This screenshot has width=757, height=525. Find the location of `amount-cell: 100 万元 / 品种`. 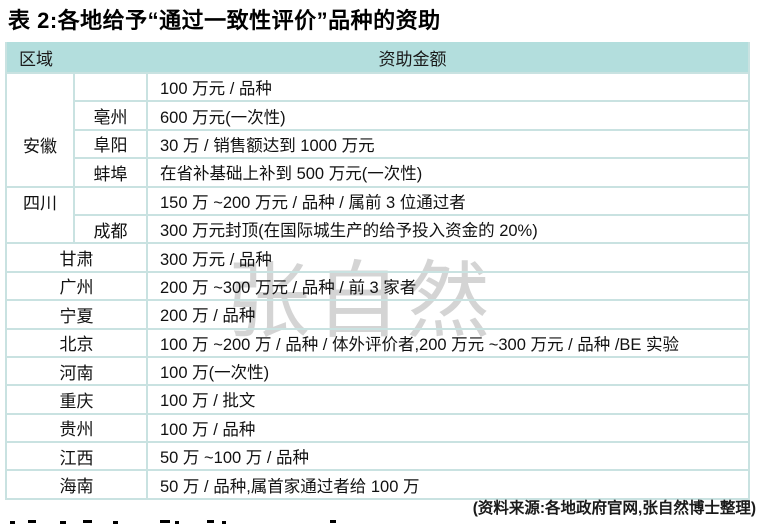

amount-cell: 100 万元 / 品种 is located at coordinates (447, 86).